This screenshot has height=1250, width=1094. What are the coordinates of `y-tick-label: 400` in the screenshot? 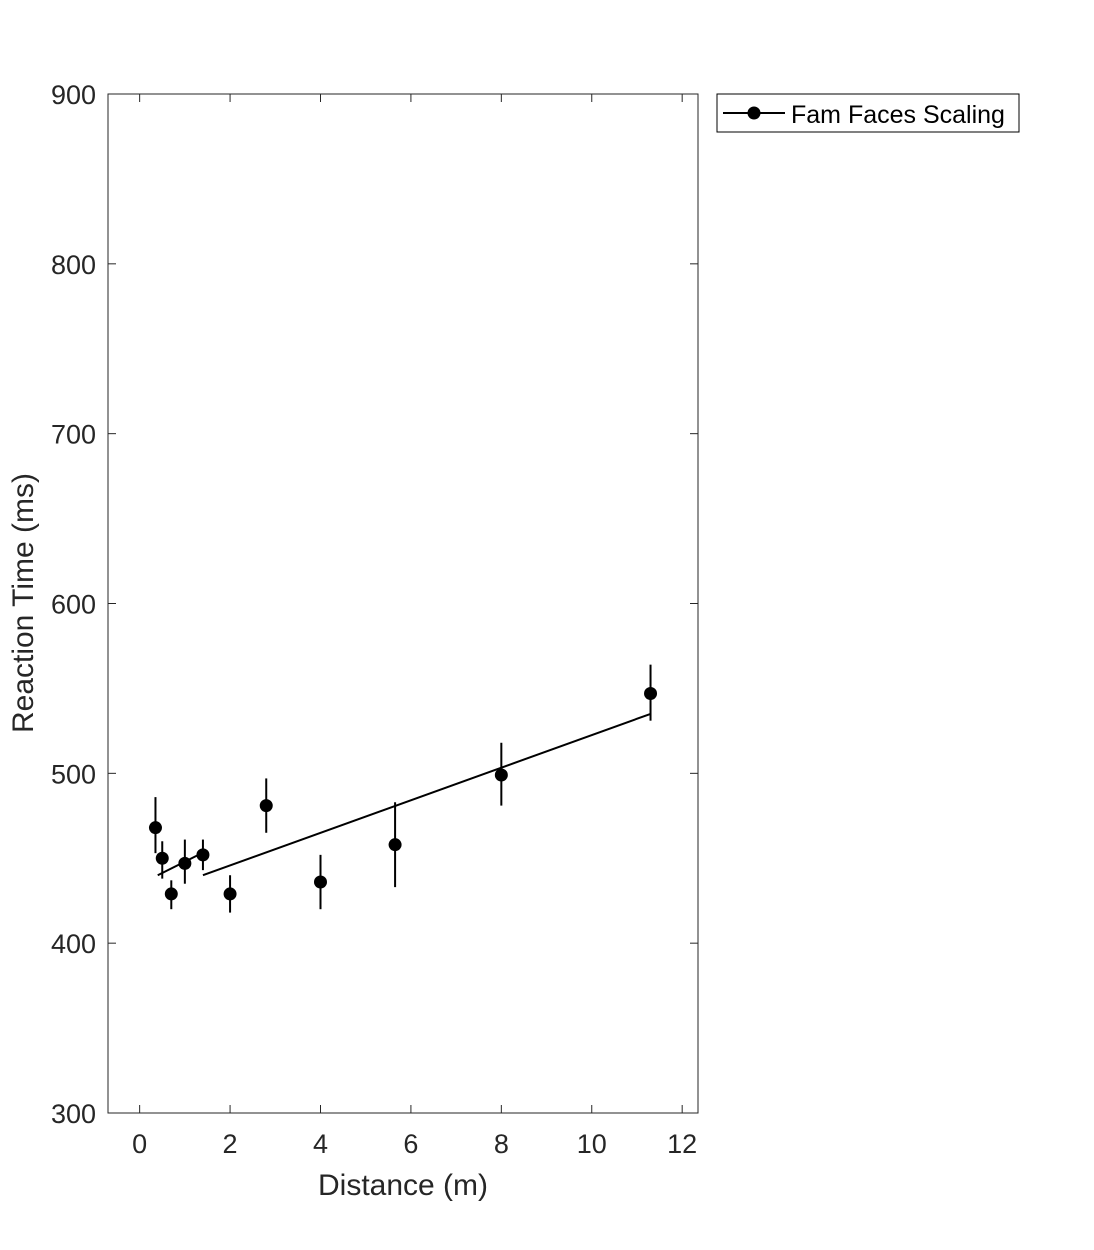 It's located at (73, 944).